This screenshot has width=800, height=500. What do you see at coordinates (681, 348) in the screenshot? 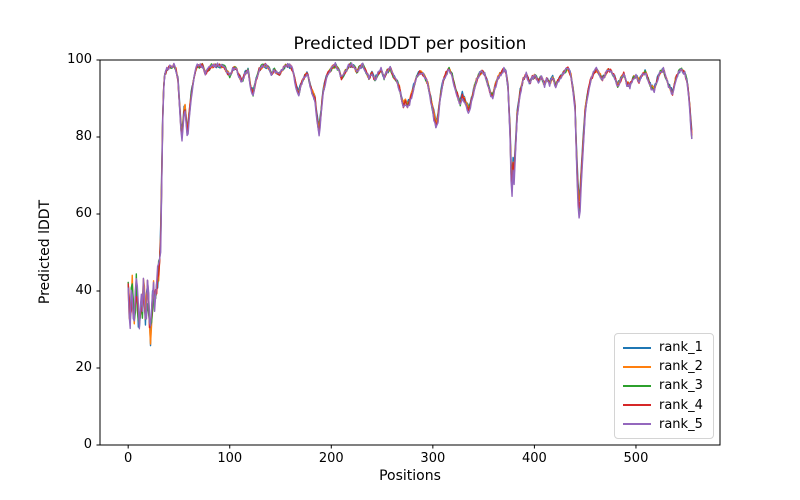
I see `legend-label: rank_1` at bounding box center [681, 348].